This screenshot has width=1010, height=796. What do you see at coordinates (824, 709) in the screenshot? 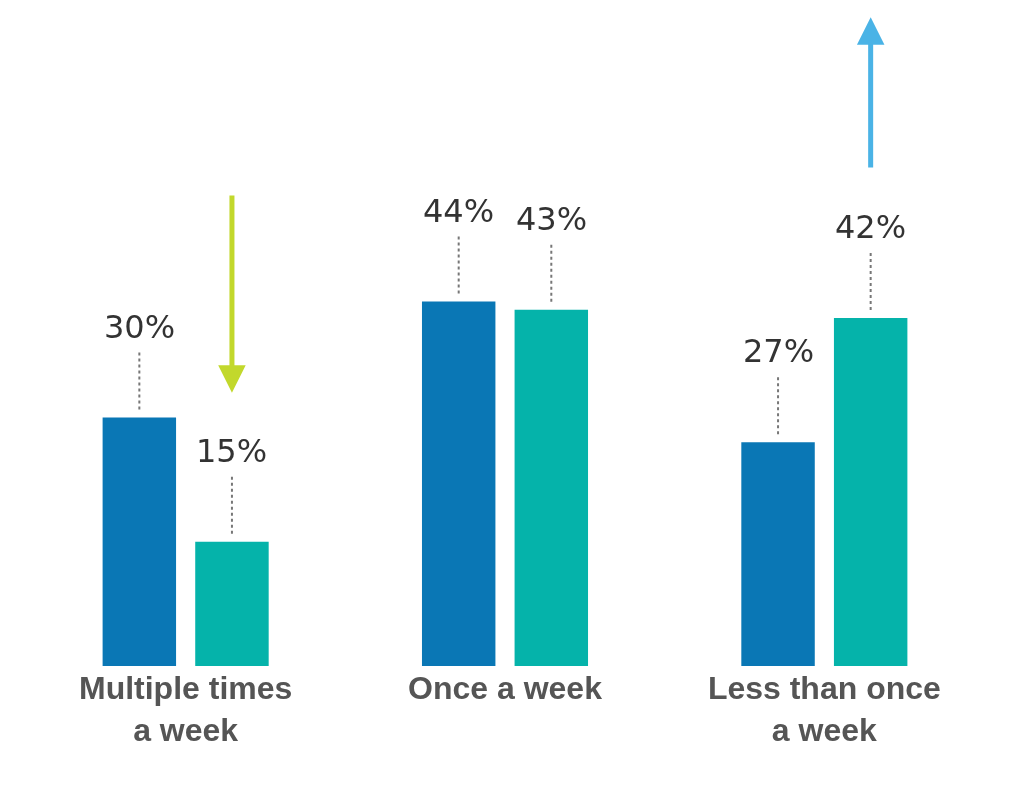
I see `x-tick-label: Less than once a week` at bounding box center [824, 709].